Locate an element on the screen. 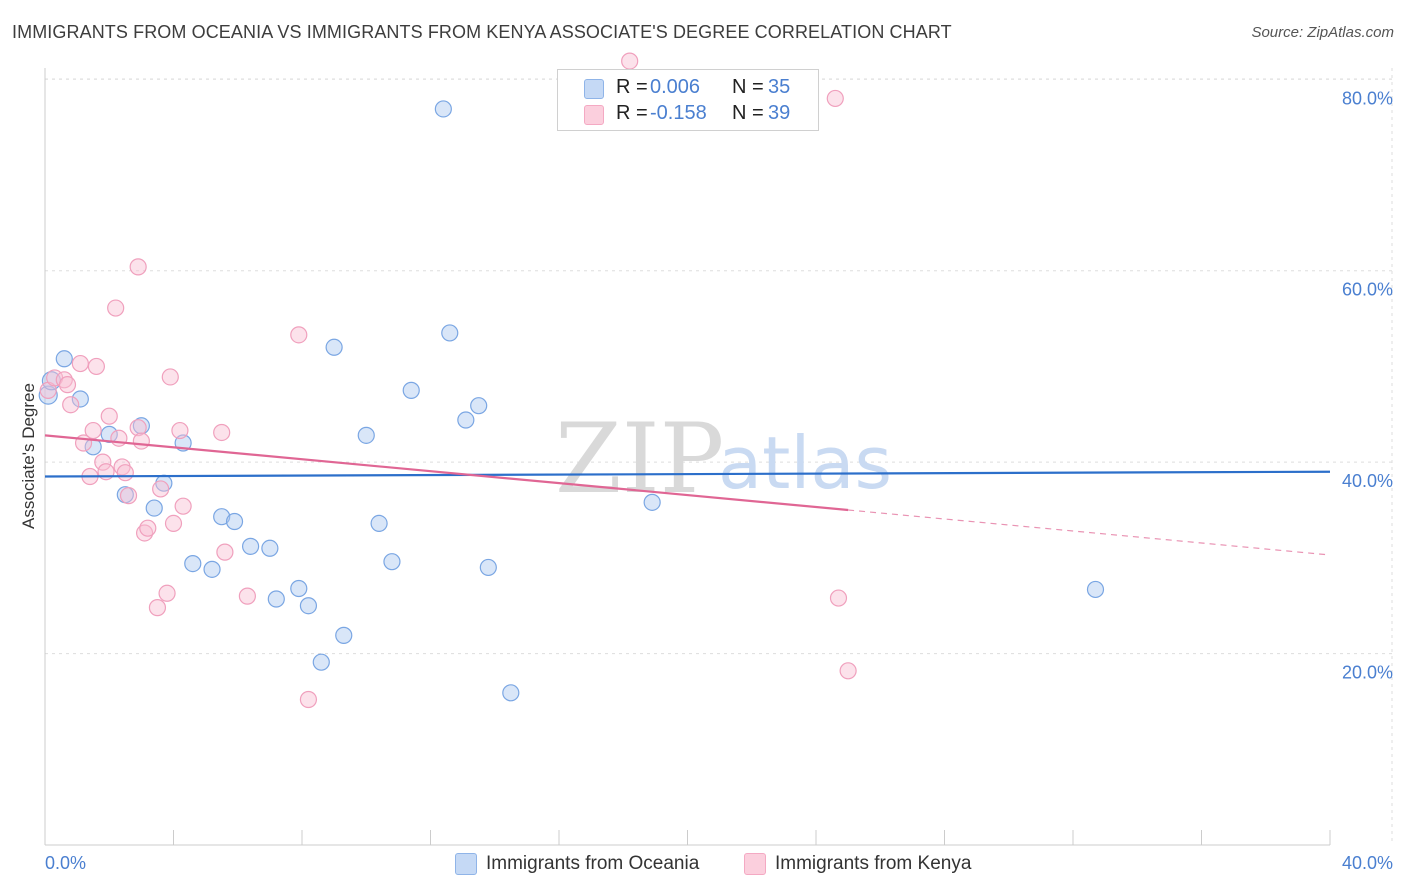 The width and height of the screenshot is (1406, 892). legend-n-value-oceania: 35 is located at coordinates (779, 87).